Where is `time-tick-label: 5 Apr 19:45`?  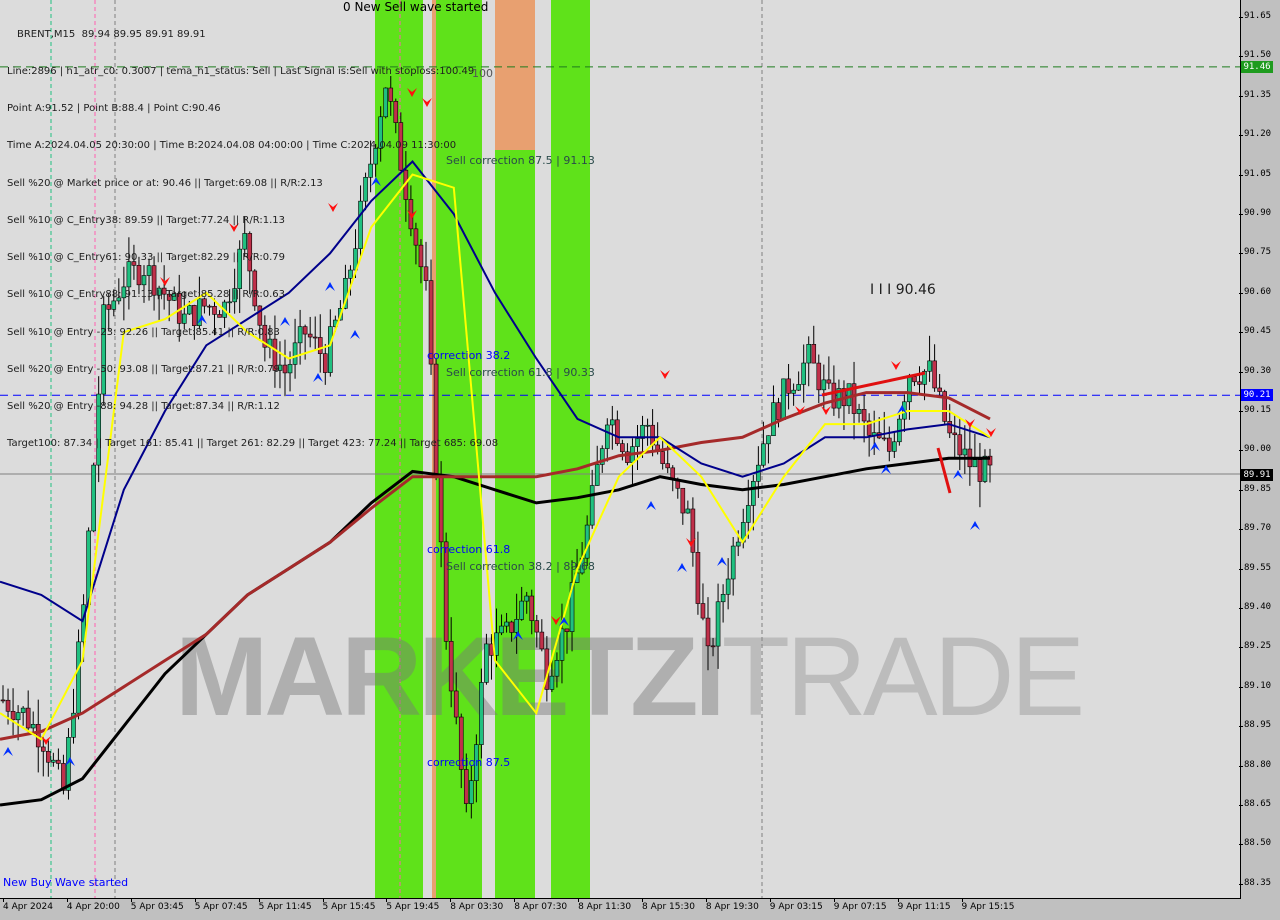
time-tick-label: 5 Apr 19:45 is located at coordinates (413, 905).